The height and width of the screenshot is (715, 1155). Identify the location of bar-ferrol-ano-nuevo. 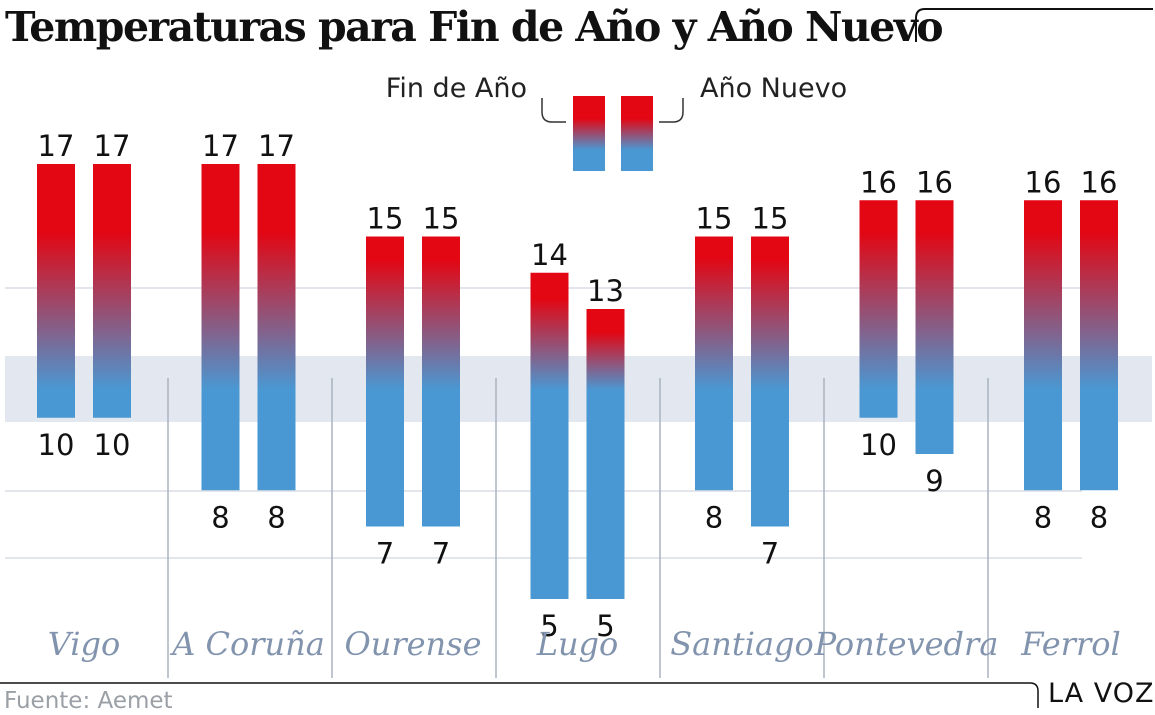
(1099, 345).